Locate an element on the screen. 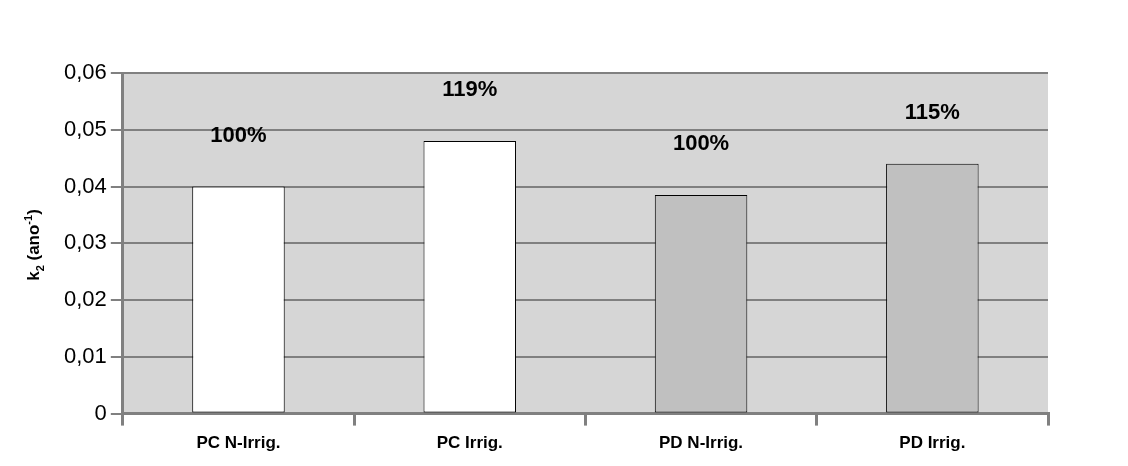  y-tick-label: 0,04 is located at coordinates (85, 185).